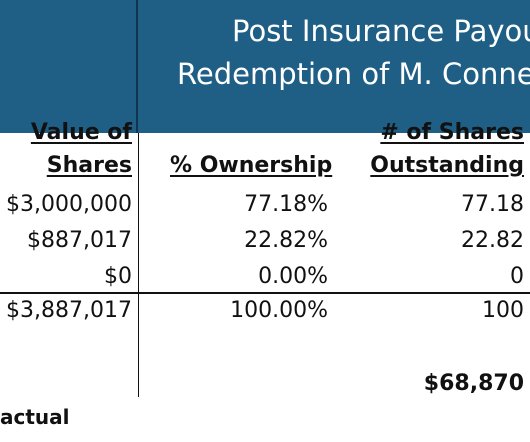 This screenshot has height=442, width=530. What do you see at coordinates (79, 240) in the screenshot?
I see `row-2-value: $887,017` at bounding box center [79, 240].